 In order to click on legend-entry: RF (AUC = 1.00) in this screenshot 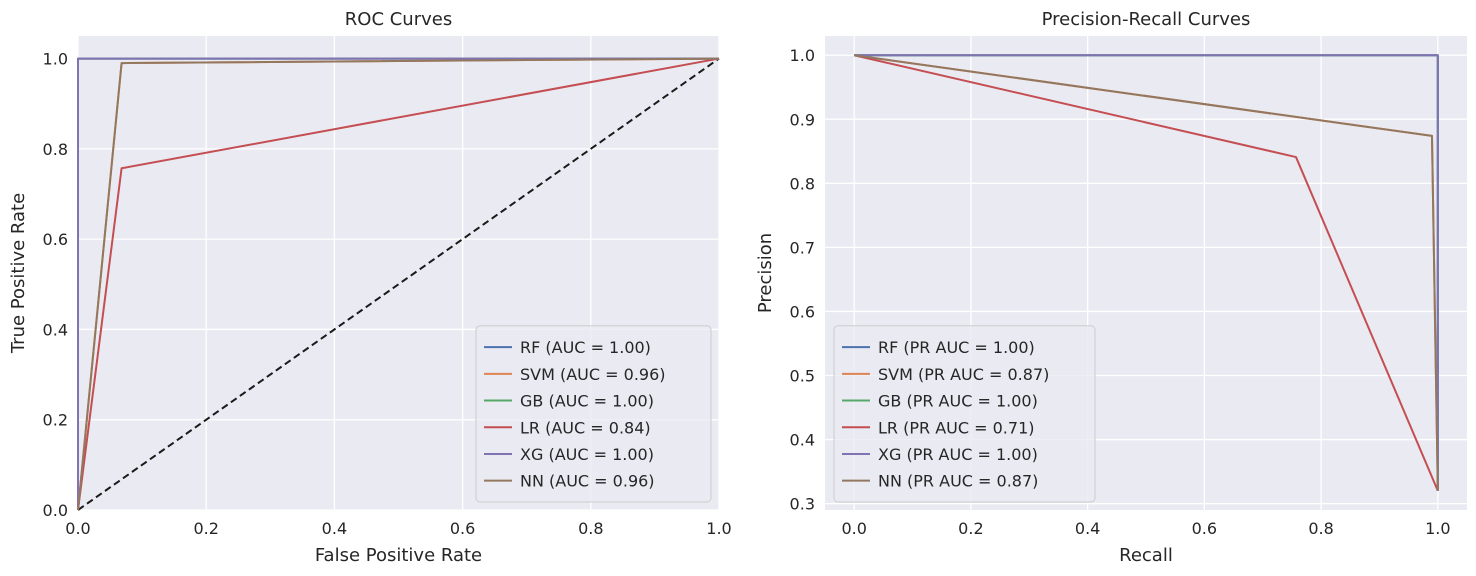, I will do `click(585, 347)`.